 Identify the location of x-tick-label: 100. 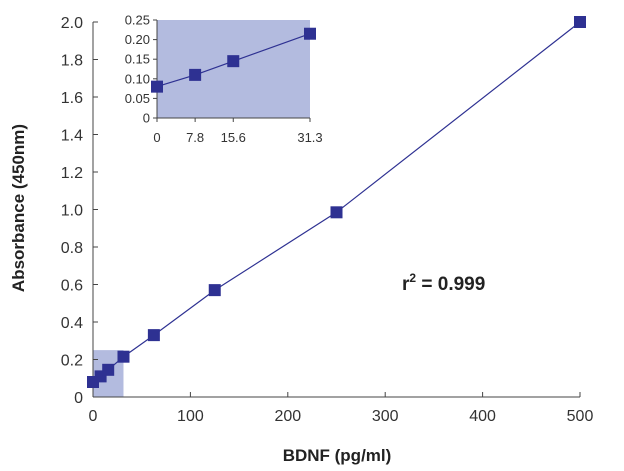
(190, 416).